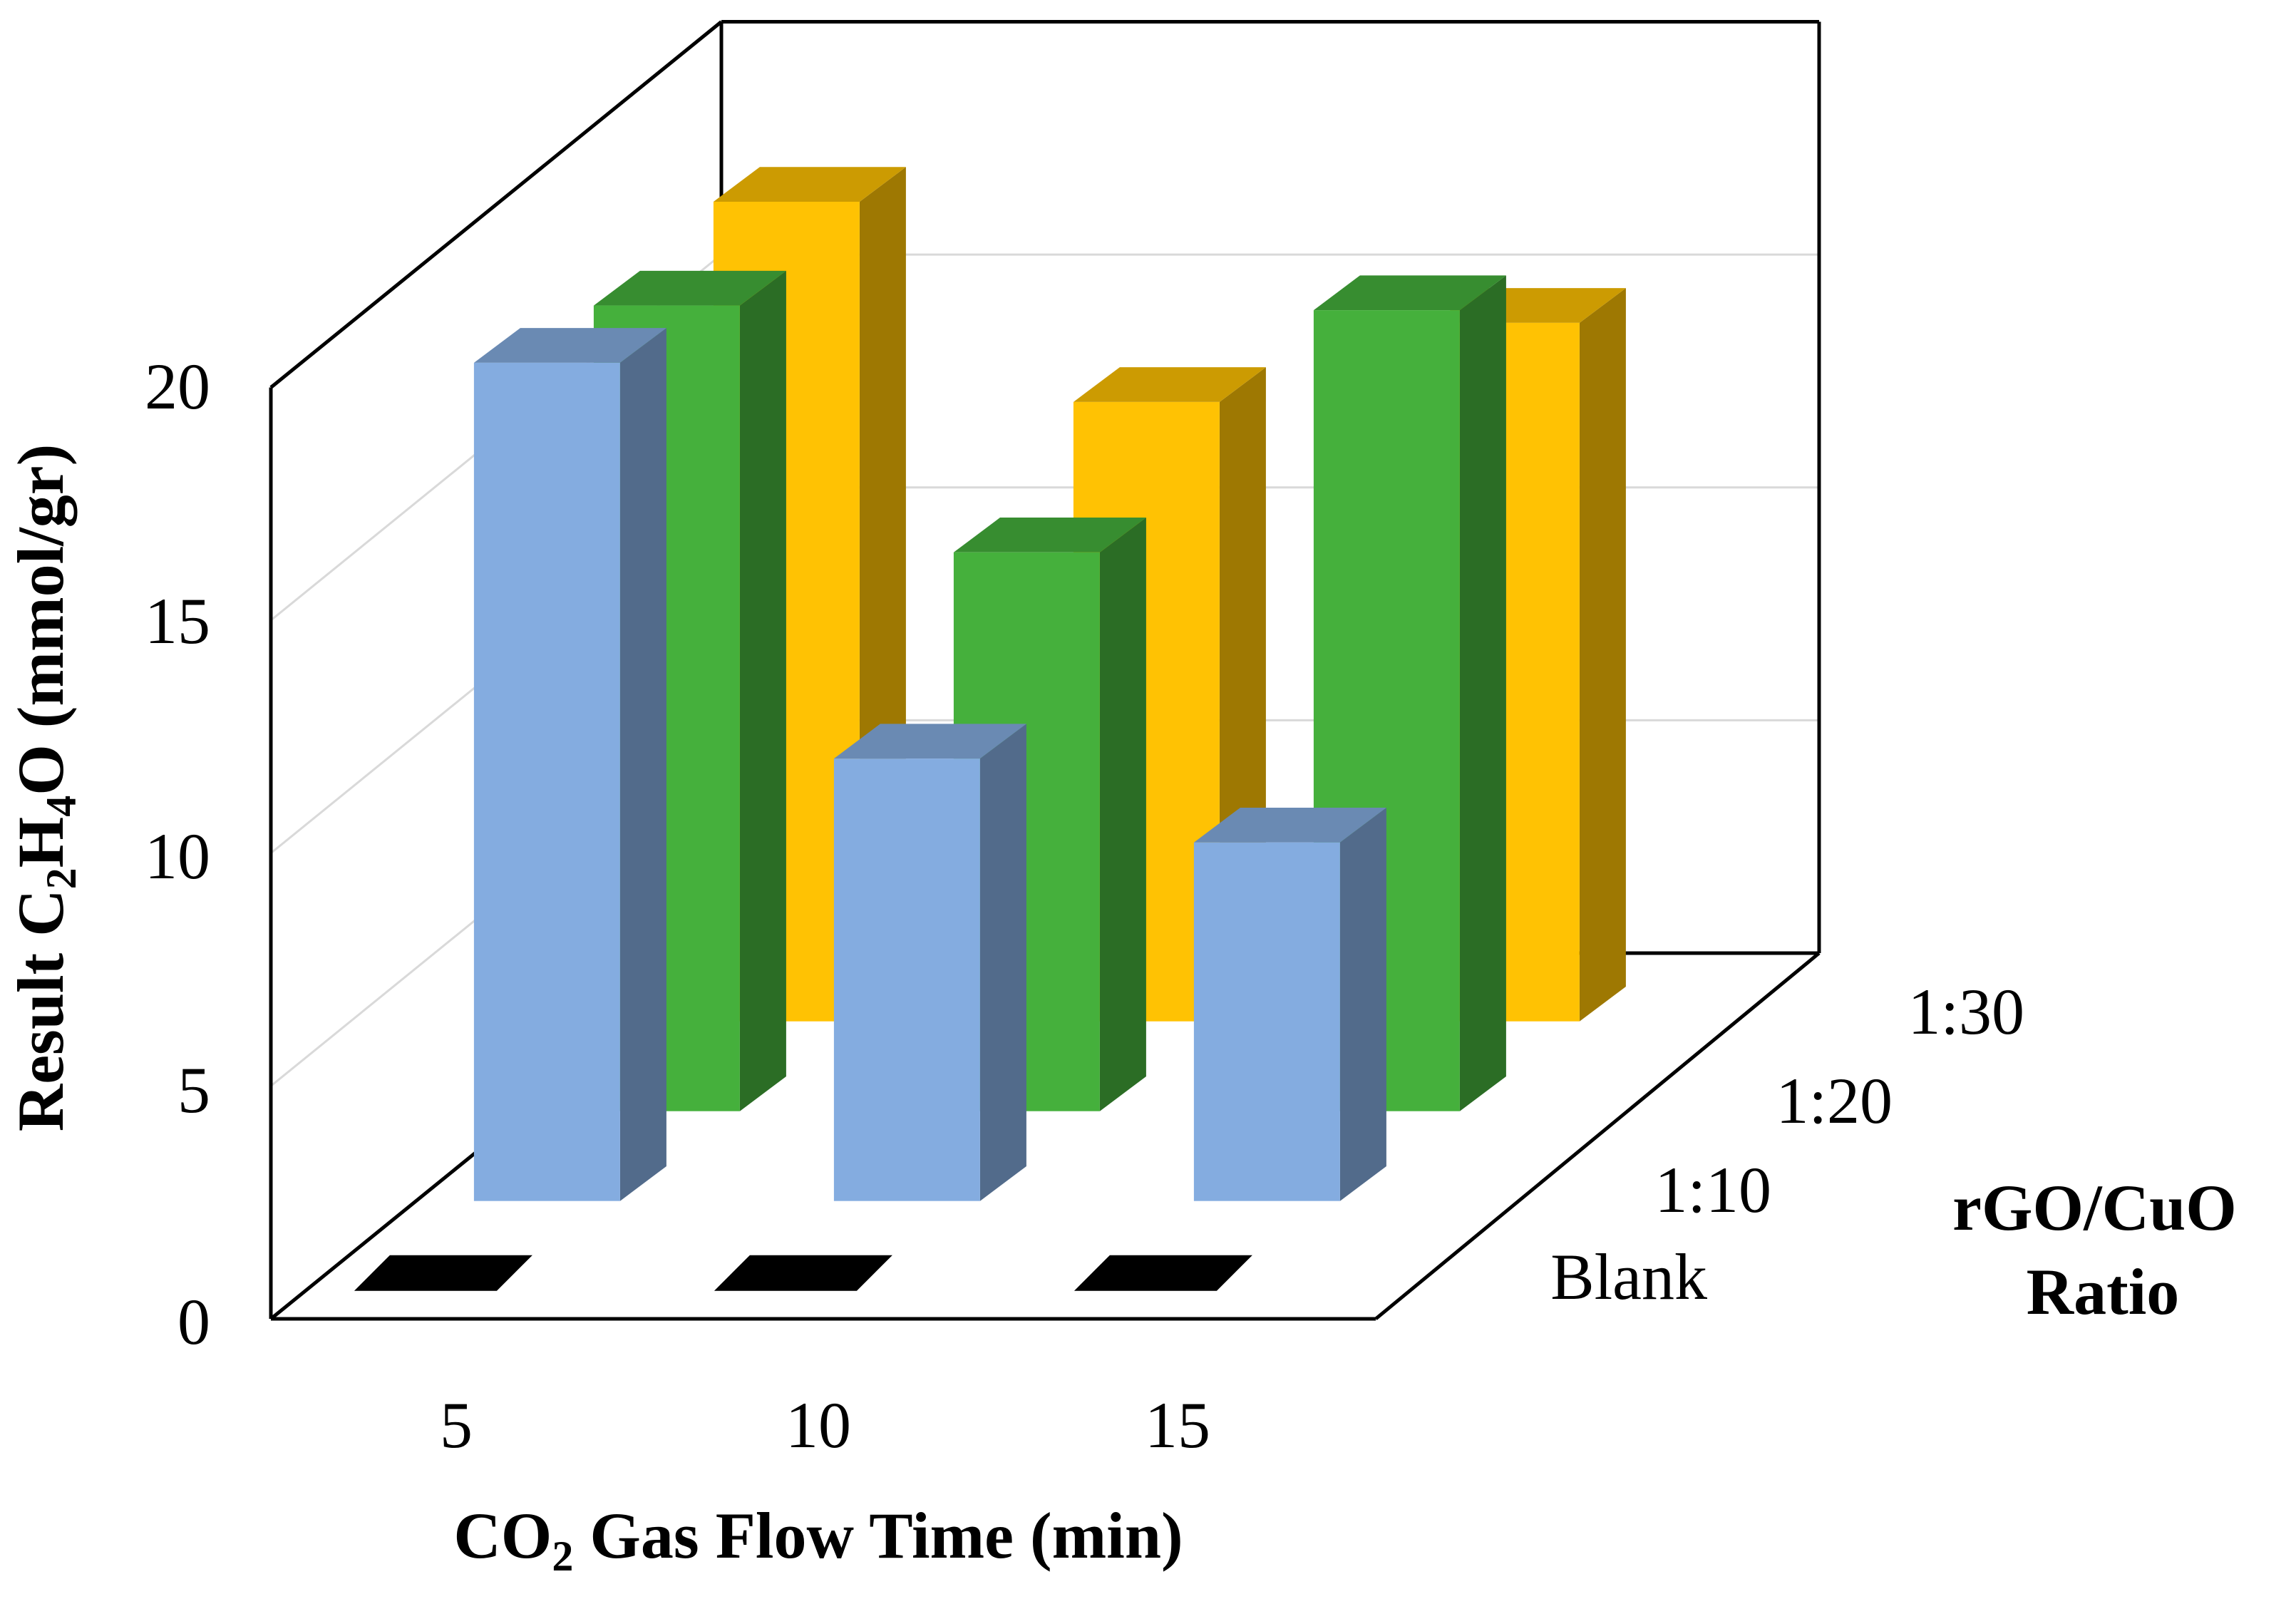 Image resolution: width=2296 pixels, height=1599 pixels. I want to click on bar-1-20-15-side, so click(1482, 693).